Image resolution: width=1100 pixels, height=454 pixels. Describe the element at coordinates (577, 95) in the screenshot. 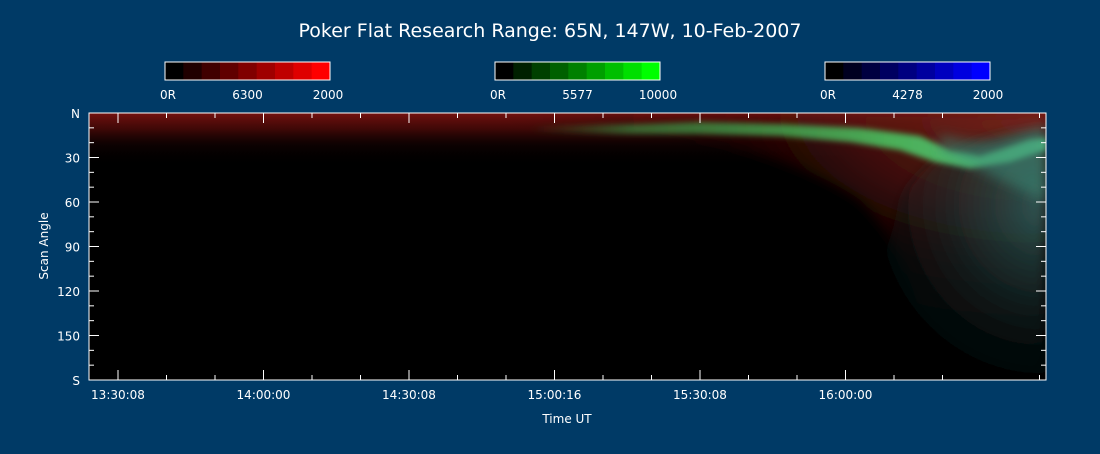

I see `colorbar-mid-label: 5577` at that location.